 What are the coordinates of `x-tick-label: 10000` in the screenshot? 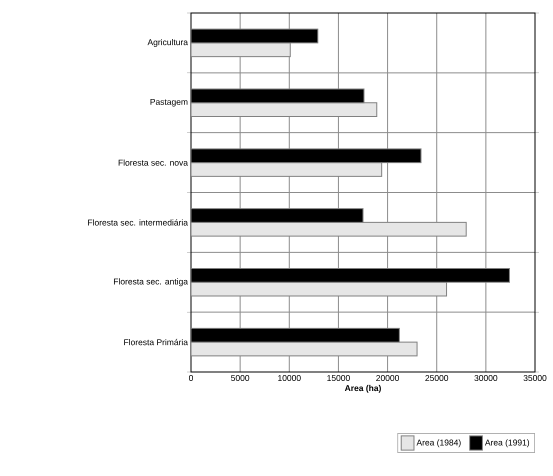 It's located at (289, 378).